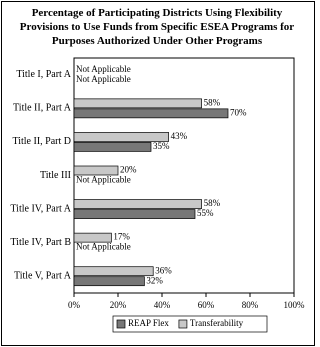 The height and width of the screenshot is (347, 320). Describe the element at coordinates (179, 136) in the screenshot. I see `value-label: 43%` at that location.